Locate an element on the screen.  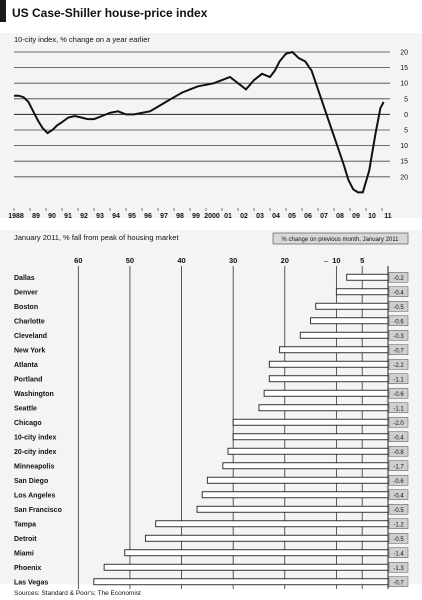
bar-tampa is located at coordinates (272, 524).